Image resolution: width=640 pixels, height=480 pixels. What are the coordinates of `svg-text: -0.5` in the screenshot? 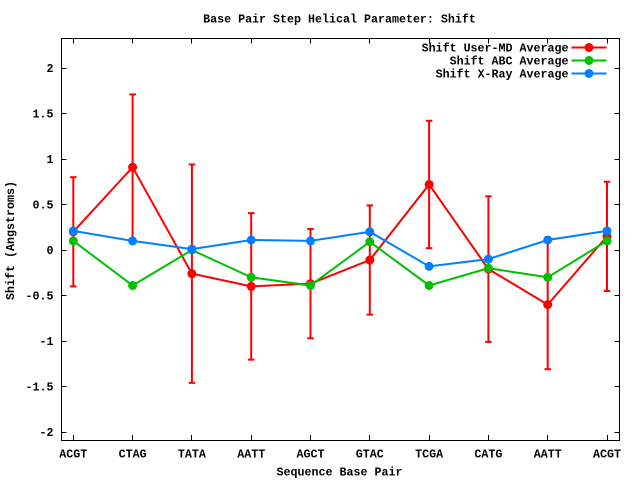 It's located at (40, 297).